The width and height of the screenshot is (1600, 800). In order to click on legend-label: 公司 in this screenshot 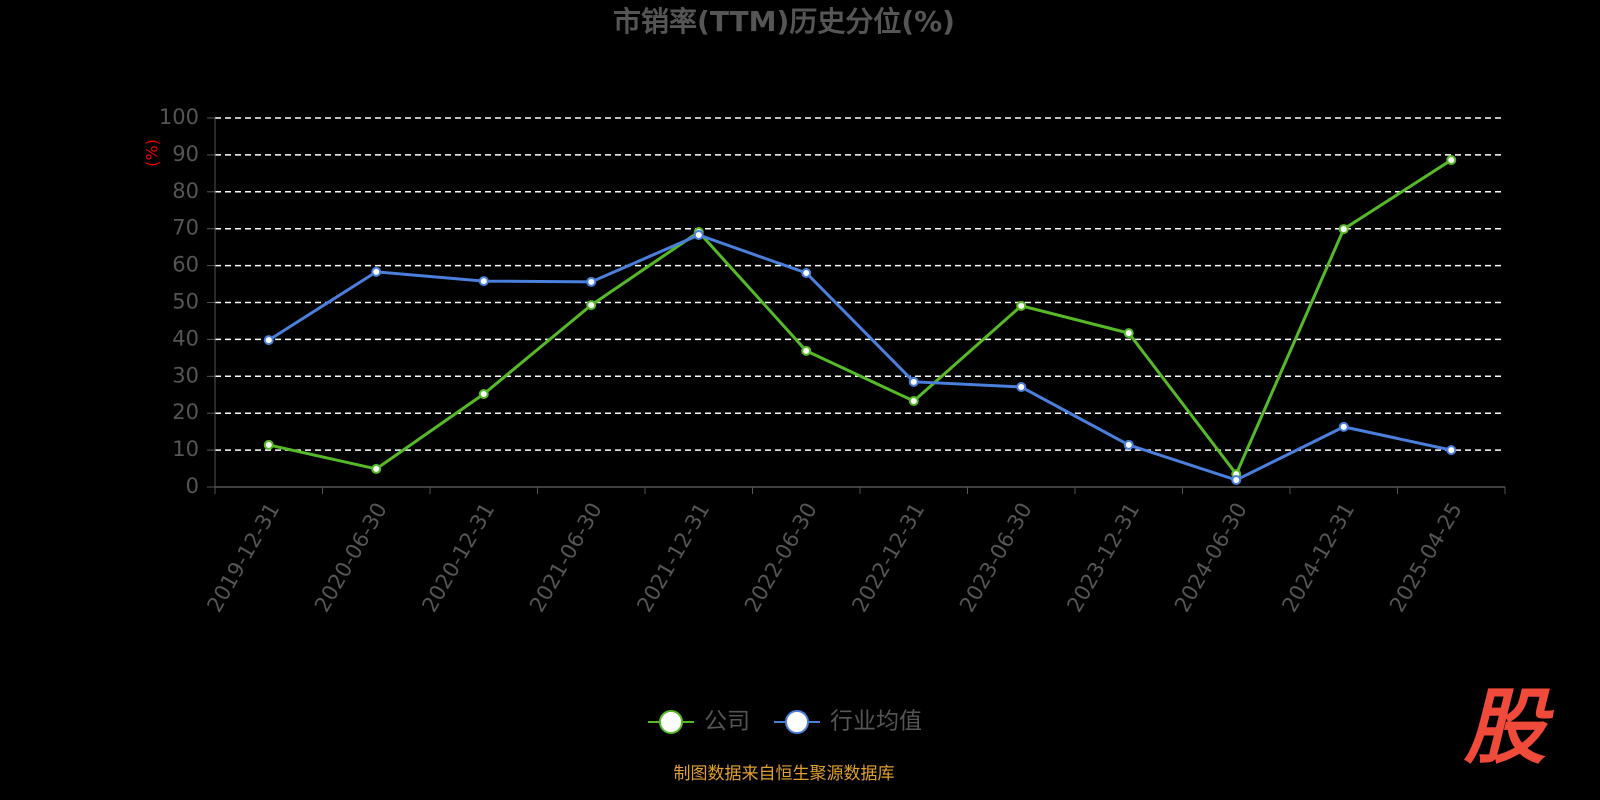, I will do `click(727, 722)`.